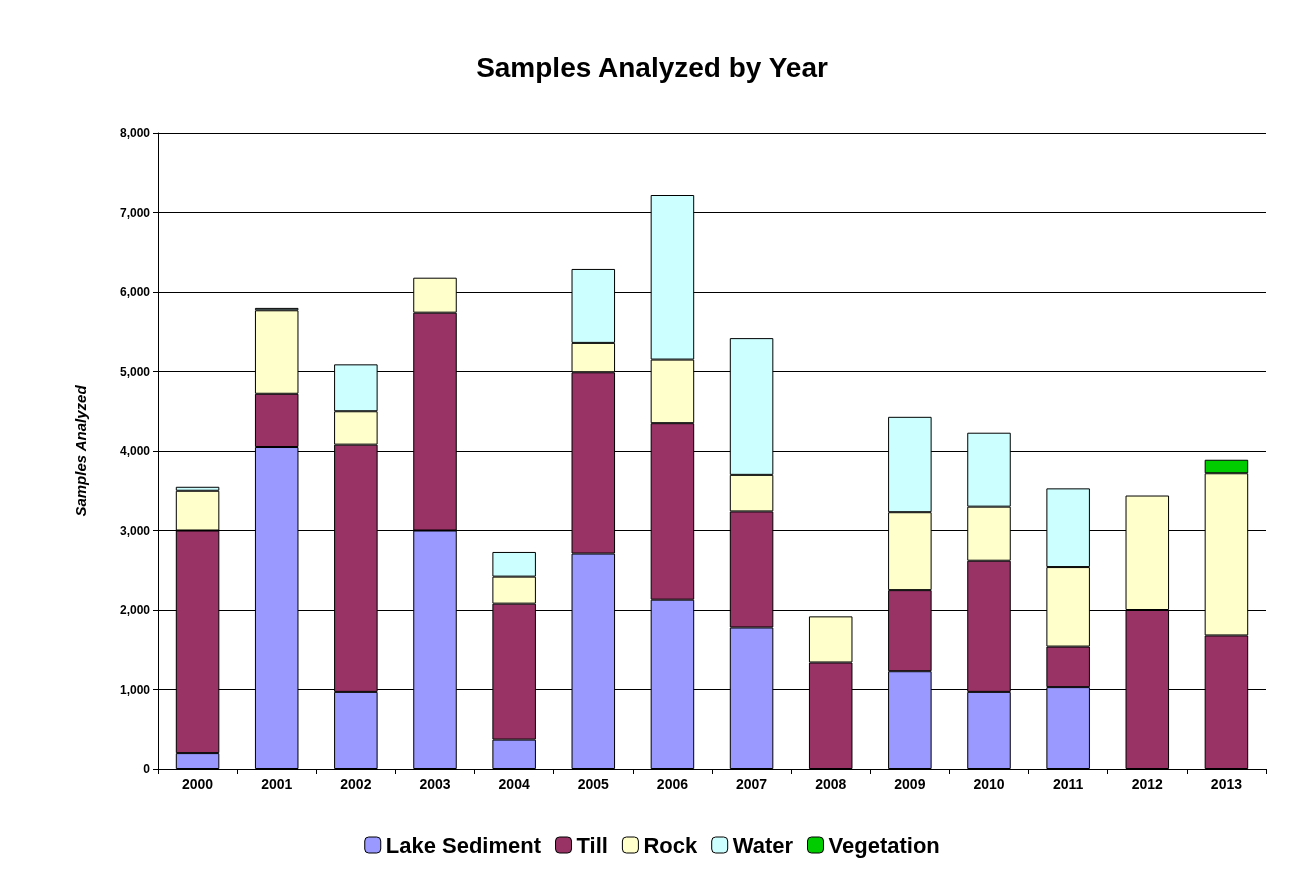 The height and width of the screenshot is (877, 1304). I want to click on x-tick-label: 2008, so click(831, 784).